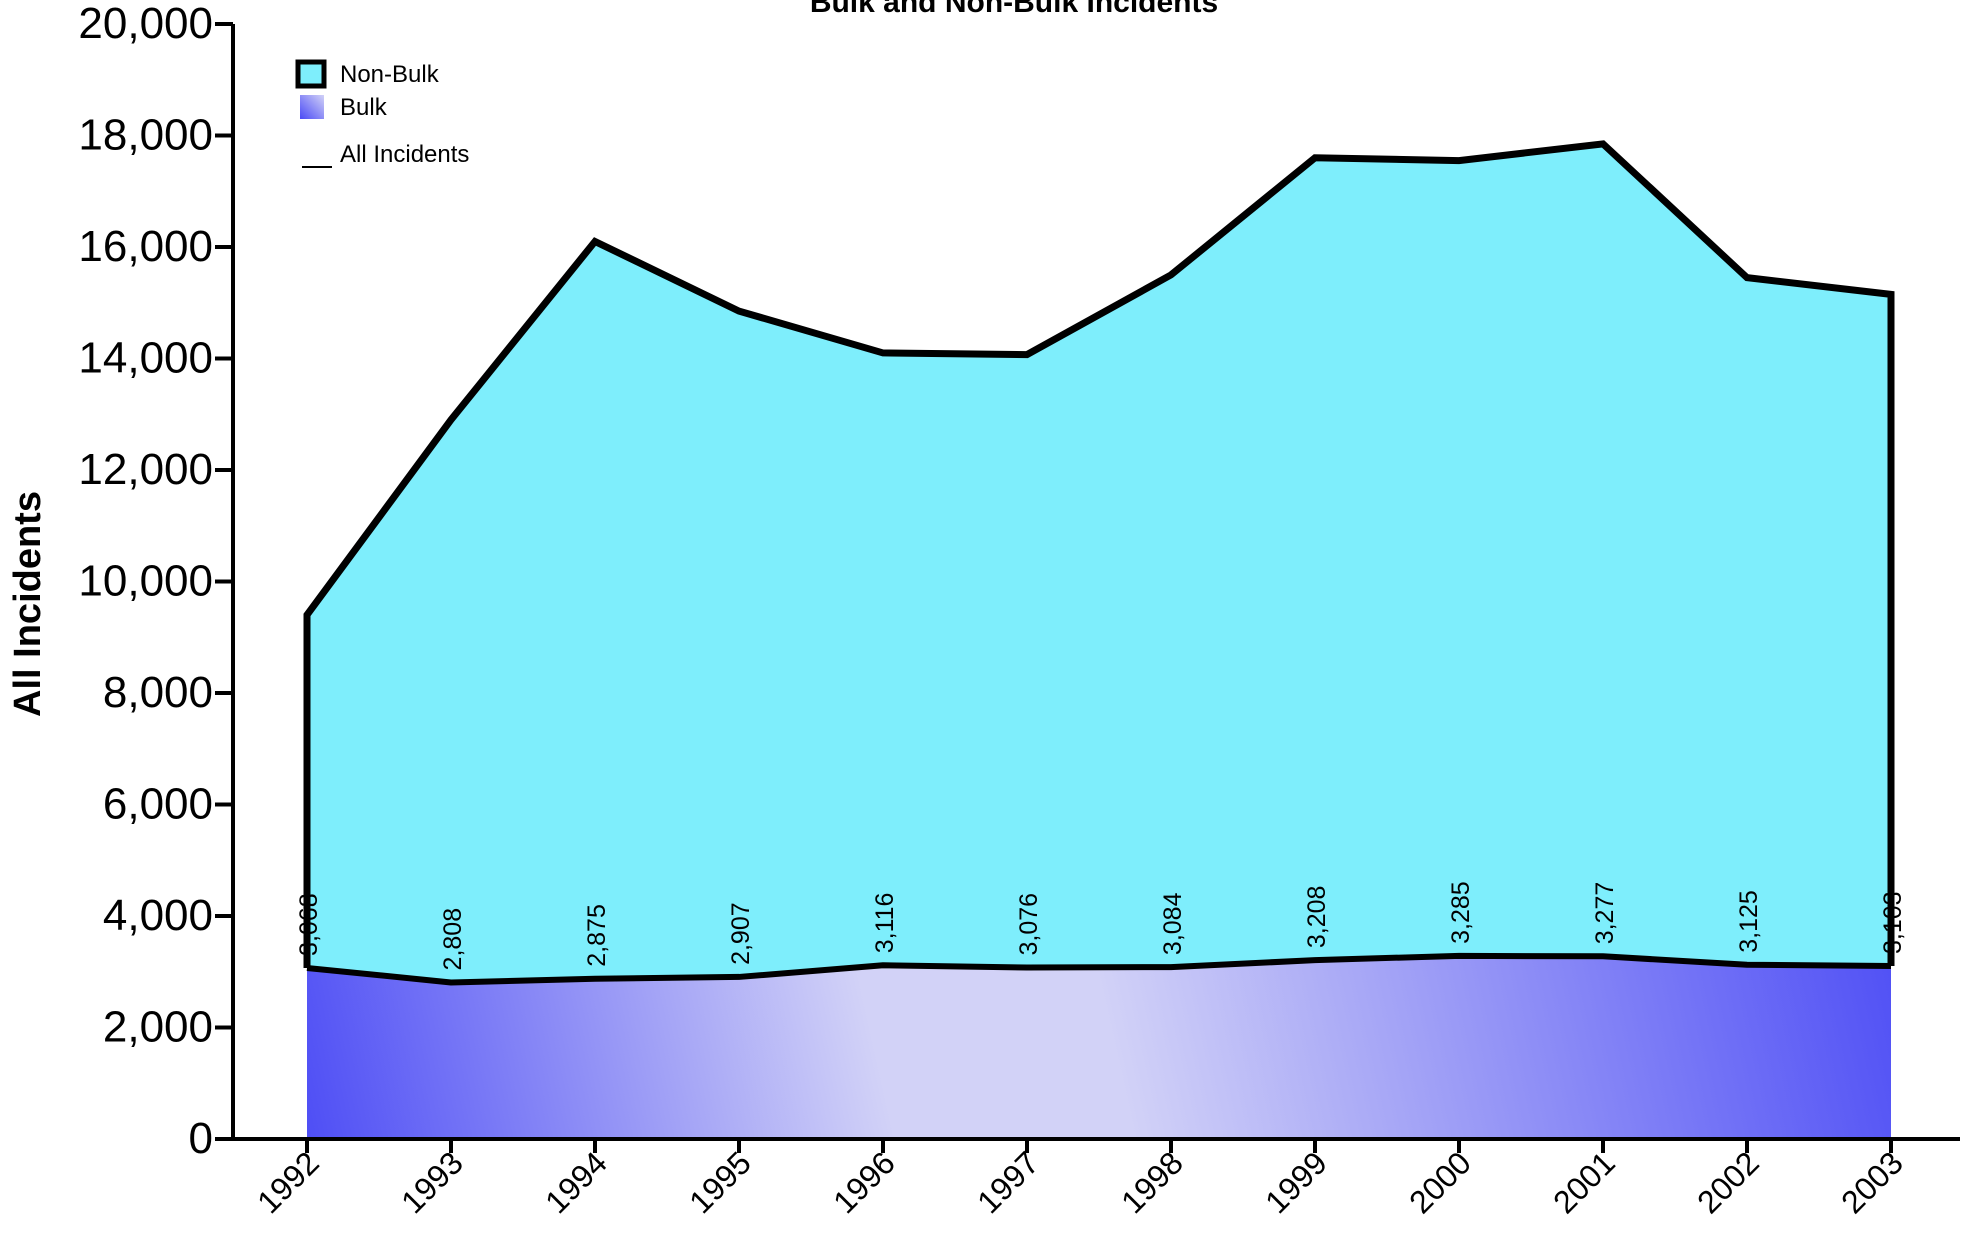 This screenshot has width=1965, height=1243. Describe the element at coordinates (1584, 1182) in the screenshot. I see `x-tick-label: 2001` at that location.